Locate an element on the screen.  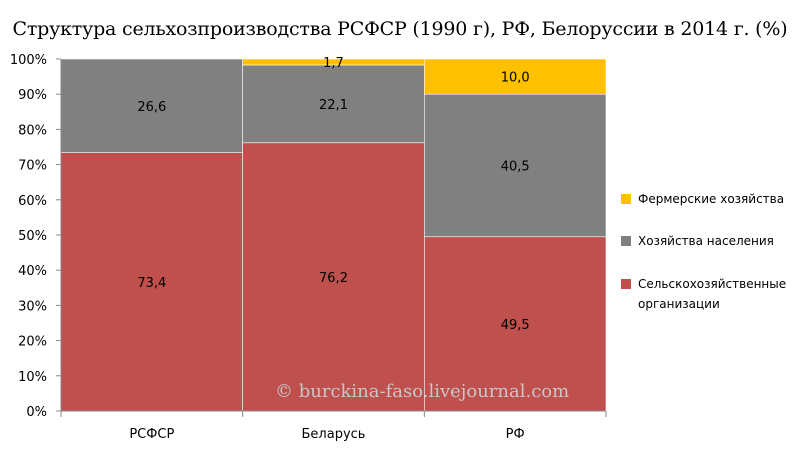
y-tick-label: 10% is located at coordinates (32, 377).